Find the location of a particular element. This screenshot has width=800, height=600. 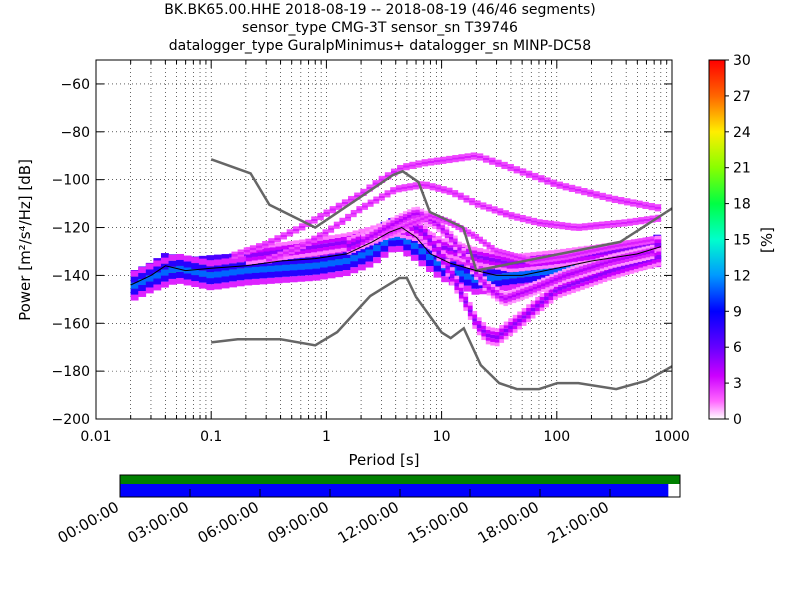

coverage-bar-blue is located at coordinates (394, 490).